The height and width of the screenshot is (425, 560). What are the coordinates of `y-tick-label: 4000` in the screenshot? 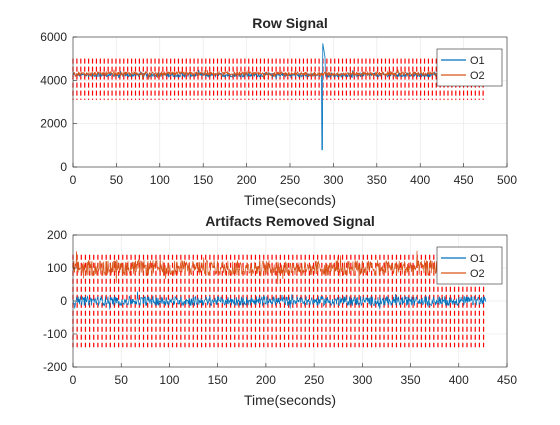 It's located at (53, 80).